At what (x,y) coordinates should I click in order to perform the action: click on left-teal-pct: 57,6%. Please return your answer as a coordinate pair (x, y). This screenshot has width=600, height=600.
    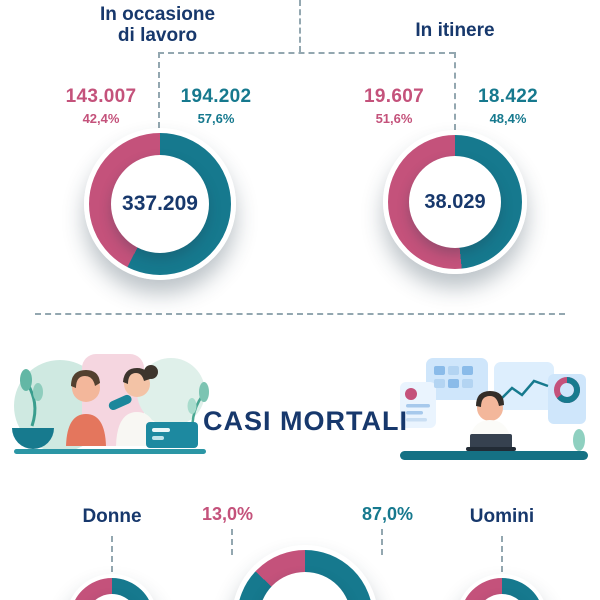
    Looking at the image, I should click on (216, 118).